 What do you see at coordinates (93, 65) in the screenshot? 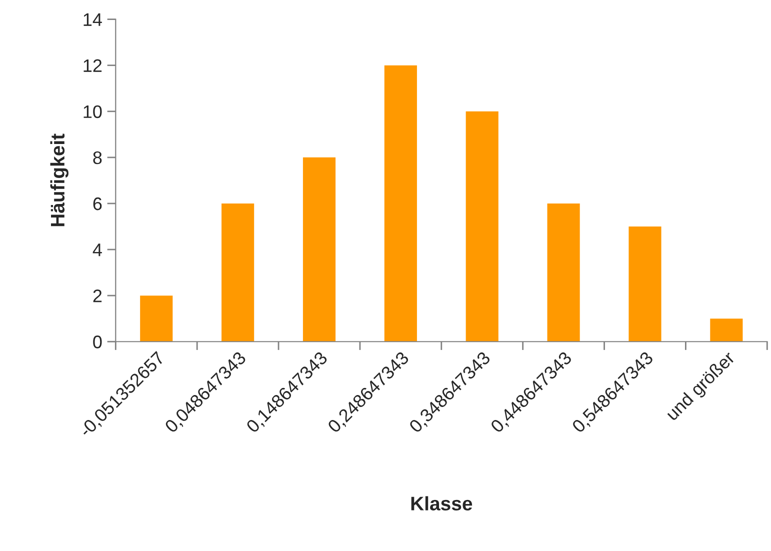
I see `y-tick-label: 12` at bounding box center [93, 65].